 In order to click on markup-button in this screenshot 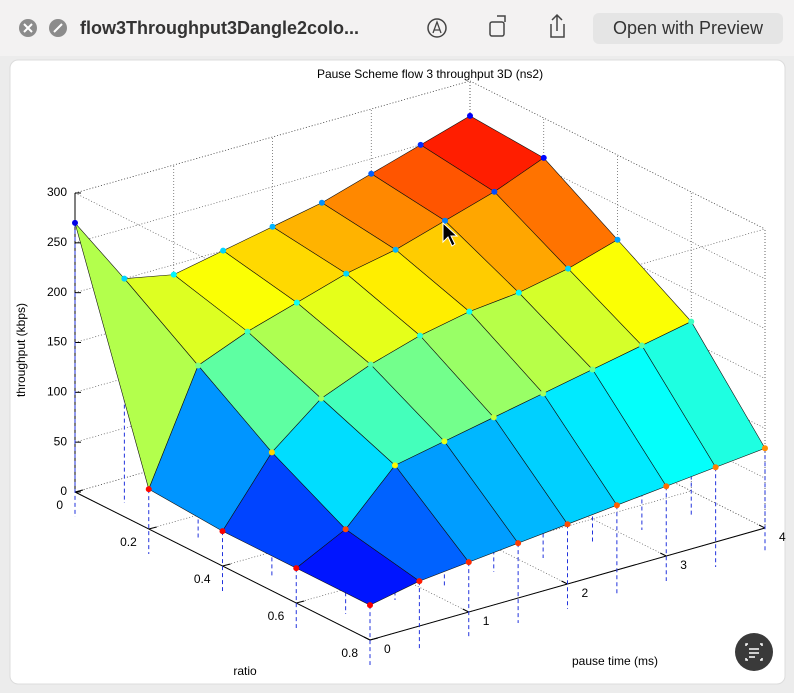, I will do `click(437, 28)`.